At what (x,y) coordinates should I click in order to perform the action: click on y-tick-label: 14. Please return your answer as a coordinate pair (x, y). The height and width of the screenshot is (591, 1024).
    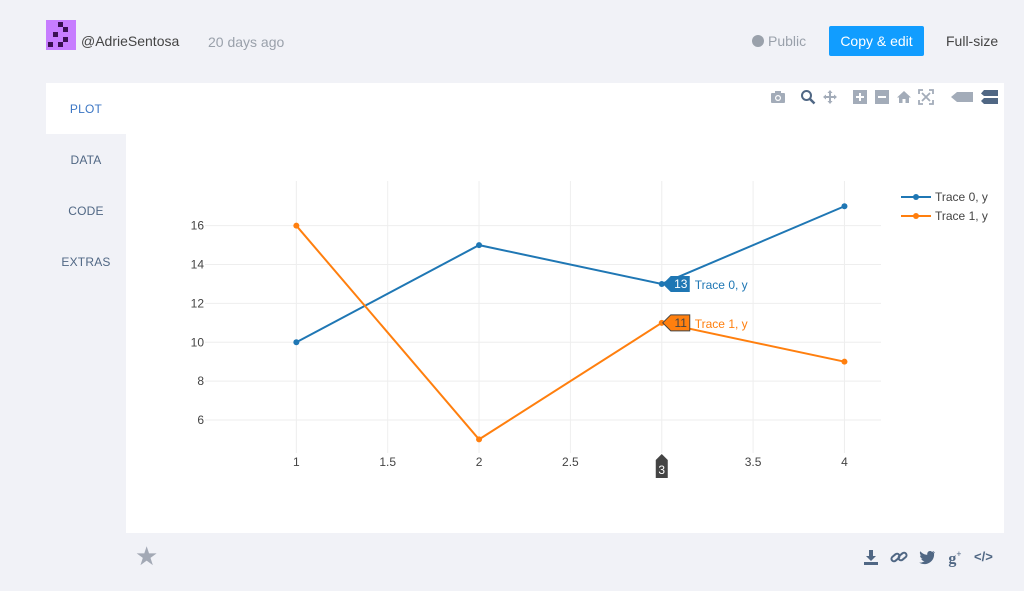
    Looking at the image, I should click on (198, 265).